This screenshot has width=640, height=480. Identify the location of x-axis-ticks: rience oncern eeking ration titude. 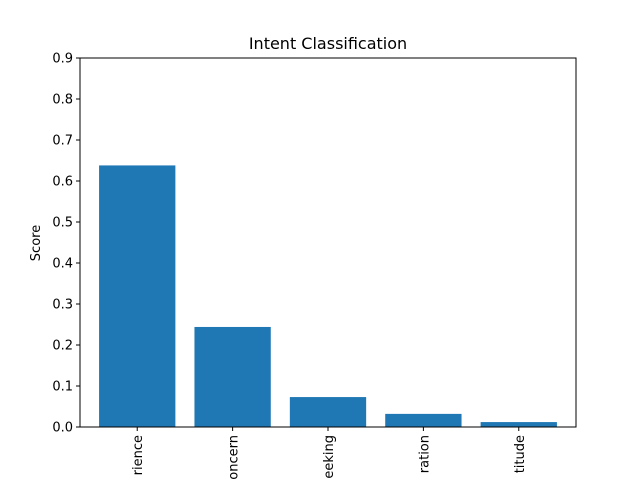
(329, 453).